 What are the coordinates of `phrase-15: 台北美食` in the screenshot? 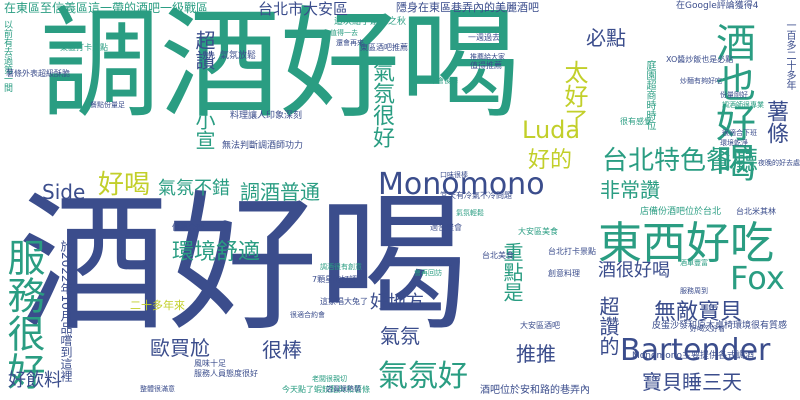 It's located at (498, 255).